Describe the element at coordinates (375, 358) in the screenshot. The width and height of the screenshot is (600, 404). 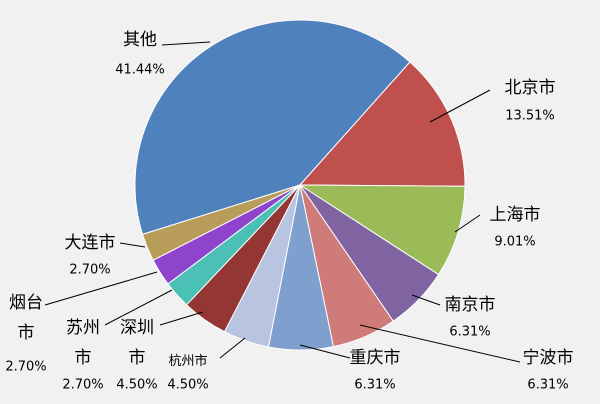
I see `slice-label: 重庆市` at that location.